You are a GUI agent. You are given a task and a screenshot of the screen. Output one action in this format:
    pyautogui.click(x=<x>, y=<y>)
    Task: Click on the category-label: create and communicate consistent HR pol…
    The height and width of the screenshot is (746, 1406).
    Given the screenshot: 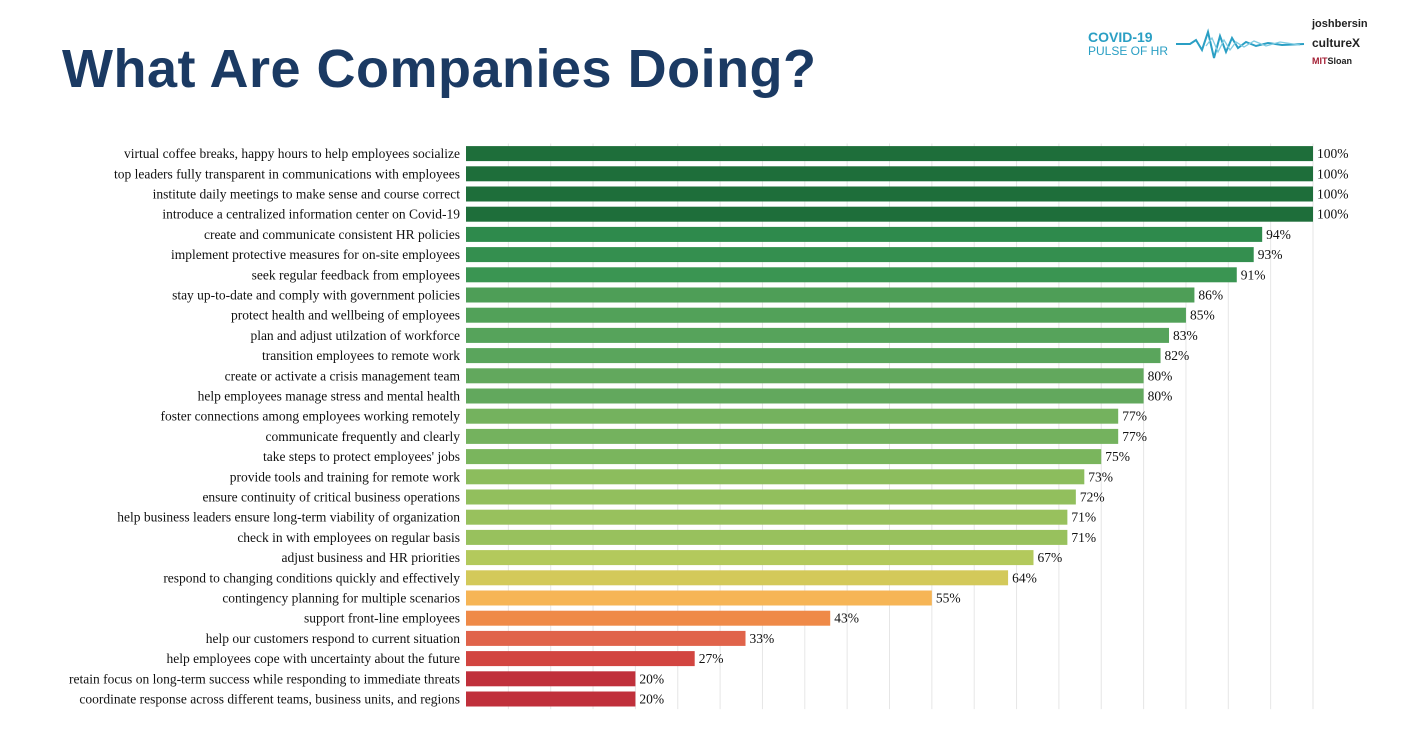 What is the action you would take?
    pyautogui.click(x=332, y=234)
    